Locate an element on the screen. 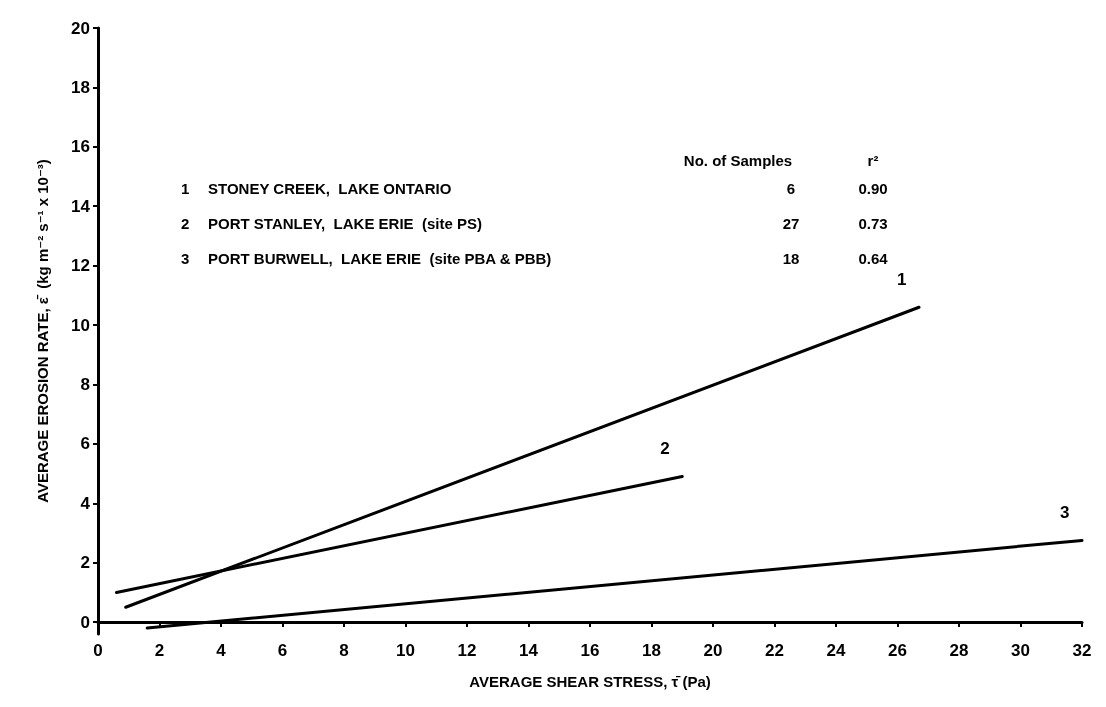 Image resolution: width=1106 pixels, height=707 pixels. y-tick-label: 12 is located at coordinates (80, 266).